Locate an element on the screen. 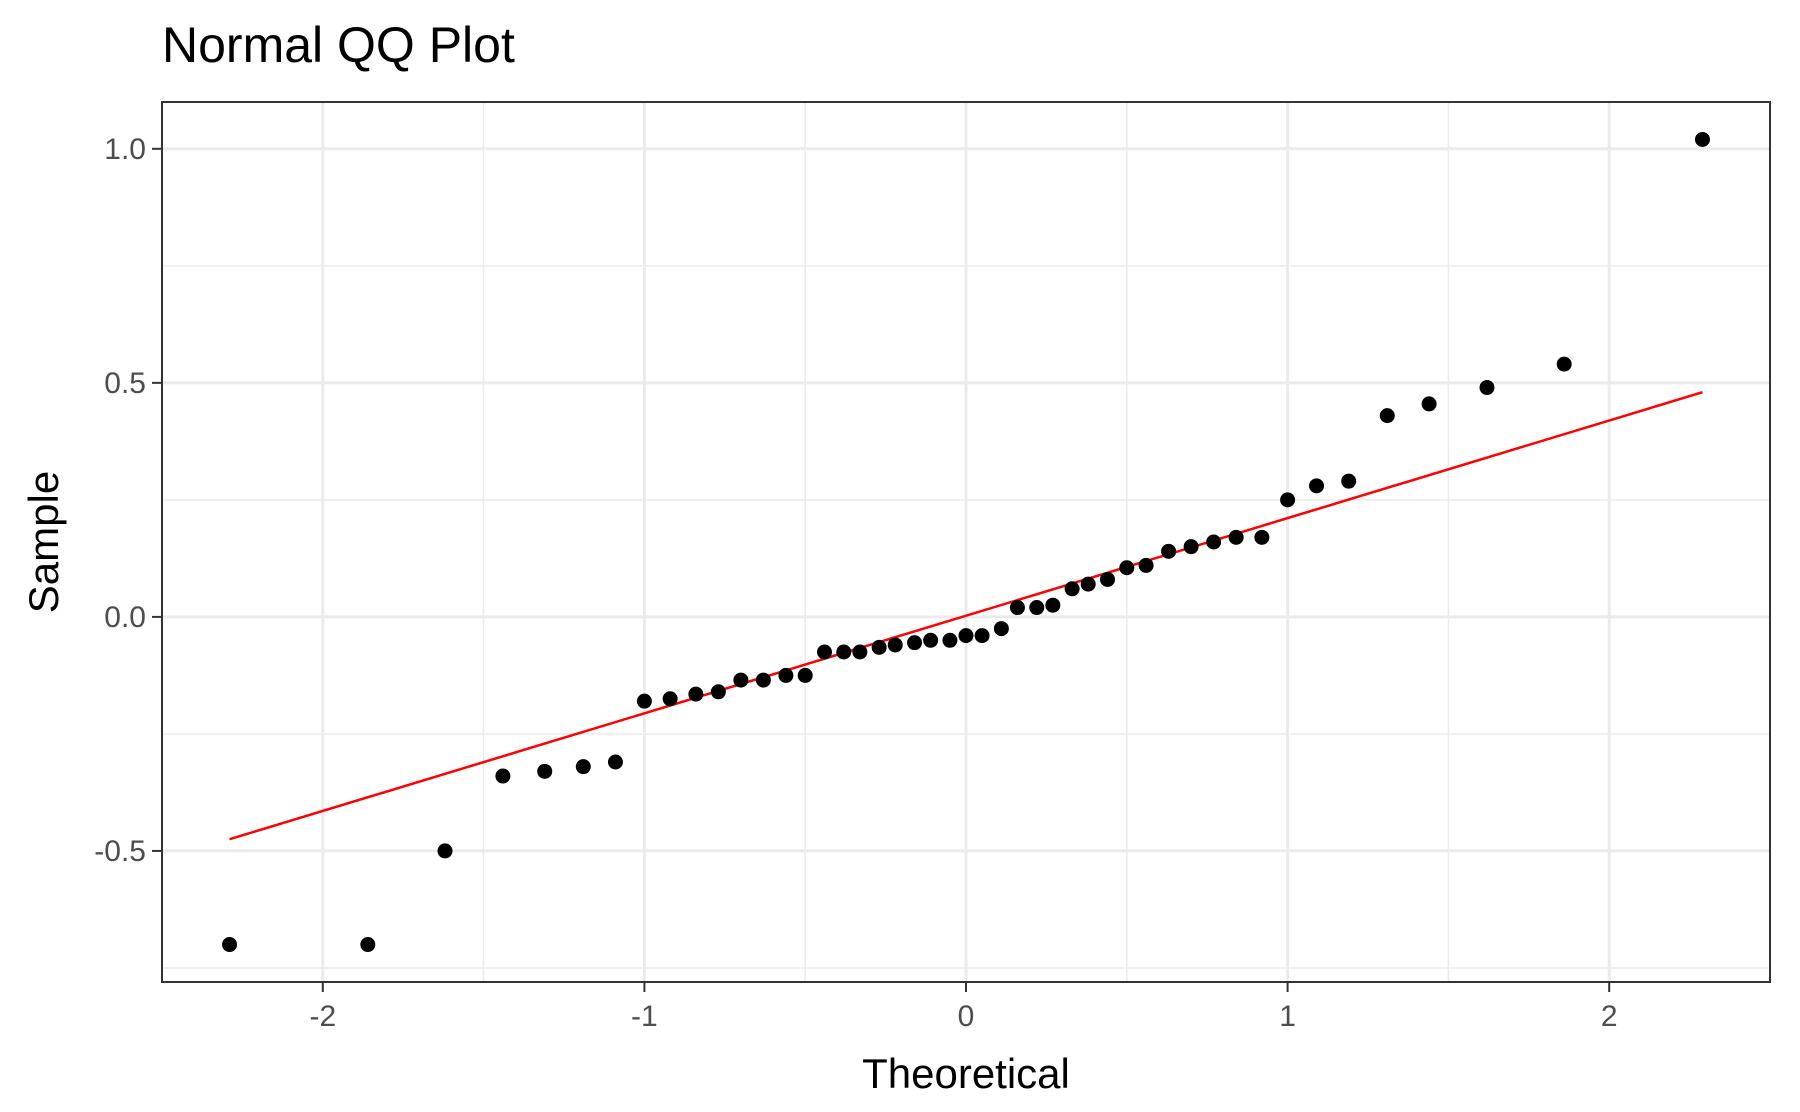 This screenshot has height=1112, width=1800. y-tick-label: -0.5 is located at coordinates (120, 851).